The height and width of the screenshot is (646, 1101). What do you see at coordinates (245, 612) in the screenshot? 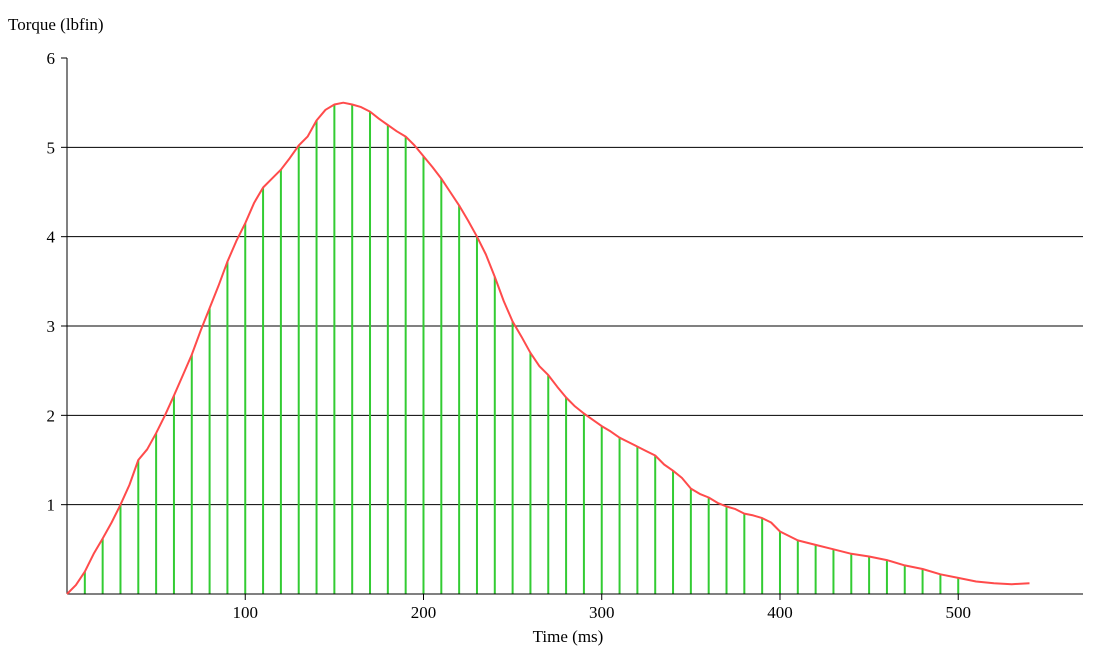
I see `x-tick-label-100: 100` at bounding box center [245, 612].